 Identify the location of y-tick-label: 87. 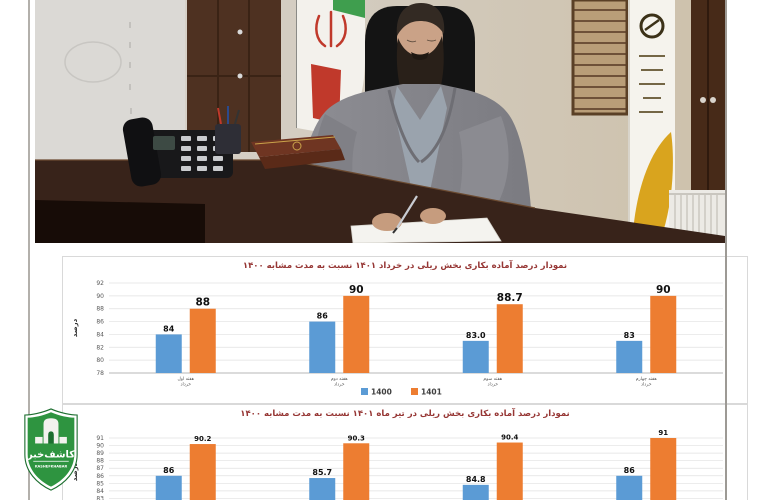
(100, 468).